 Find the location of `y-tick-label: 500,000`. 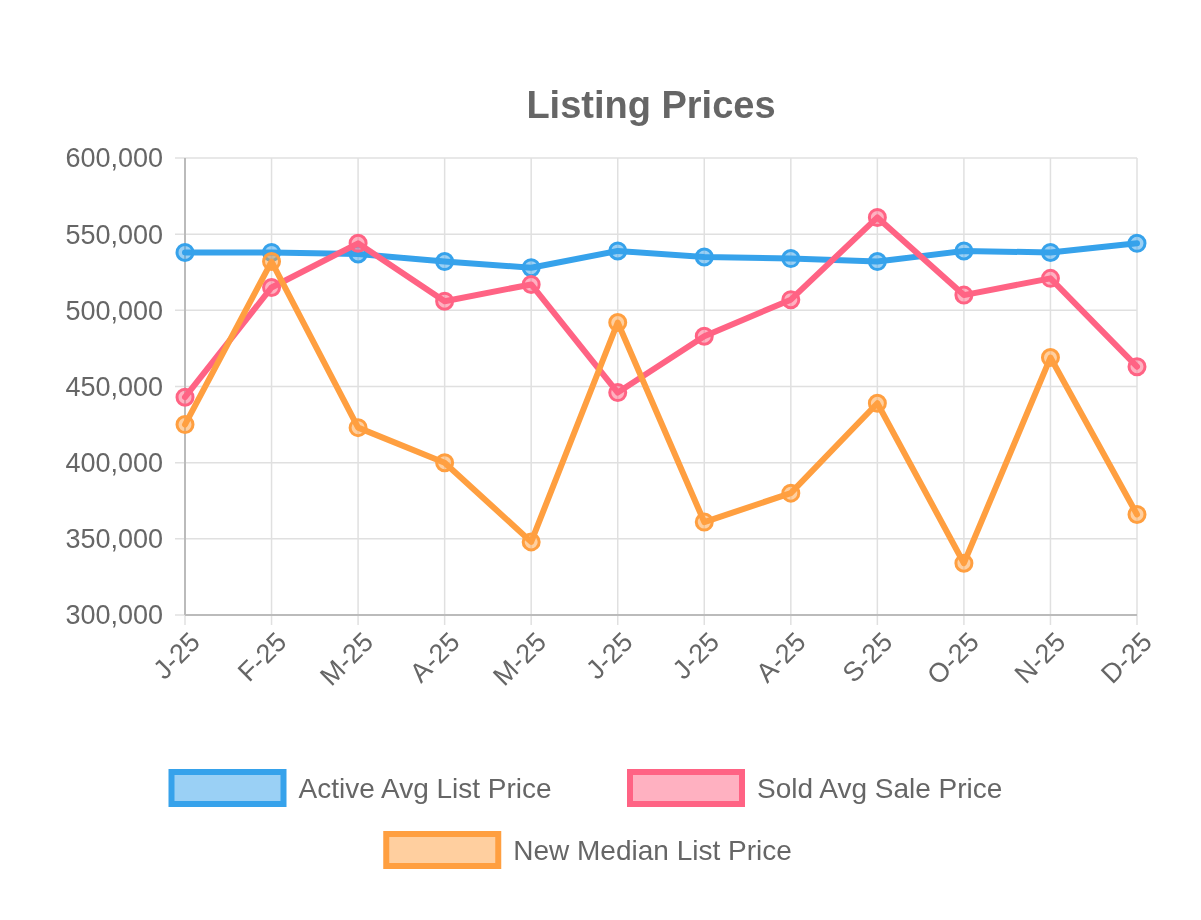

y-tick-label: 500,000 is located at coordinates (114, 310).